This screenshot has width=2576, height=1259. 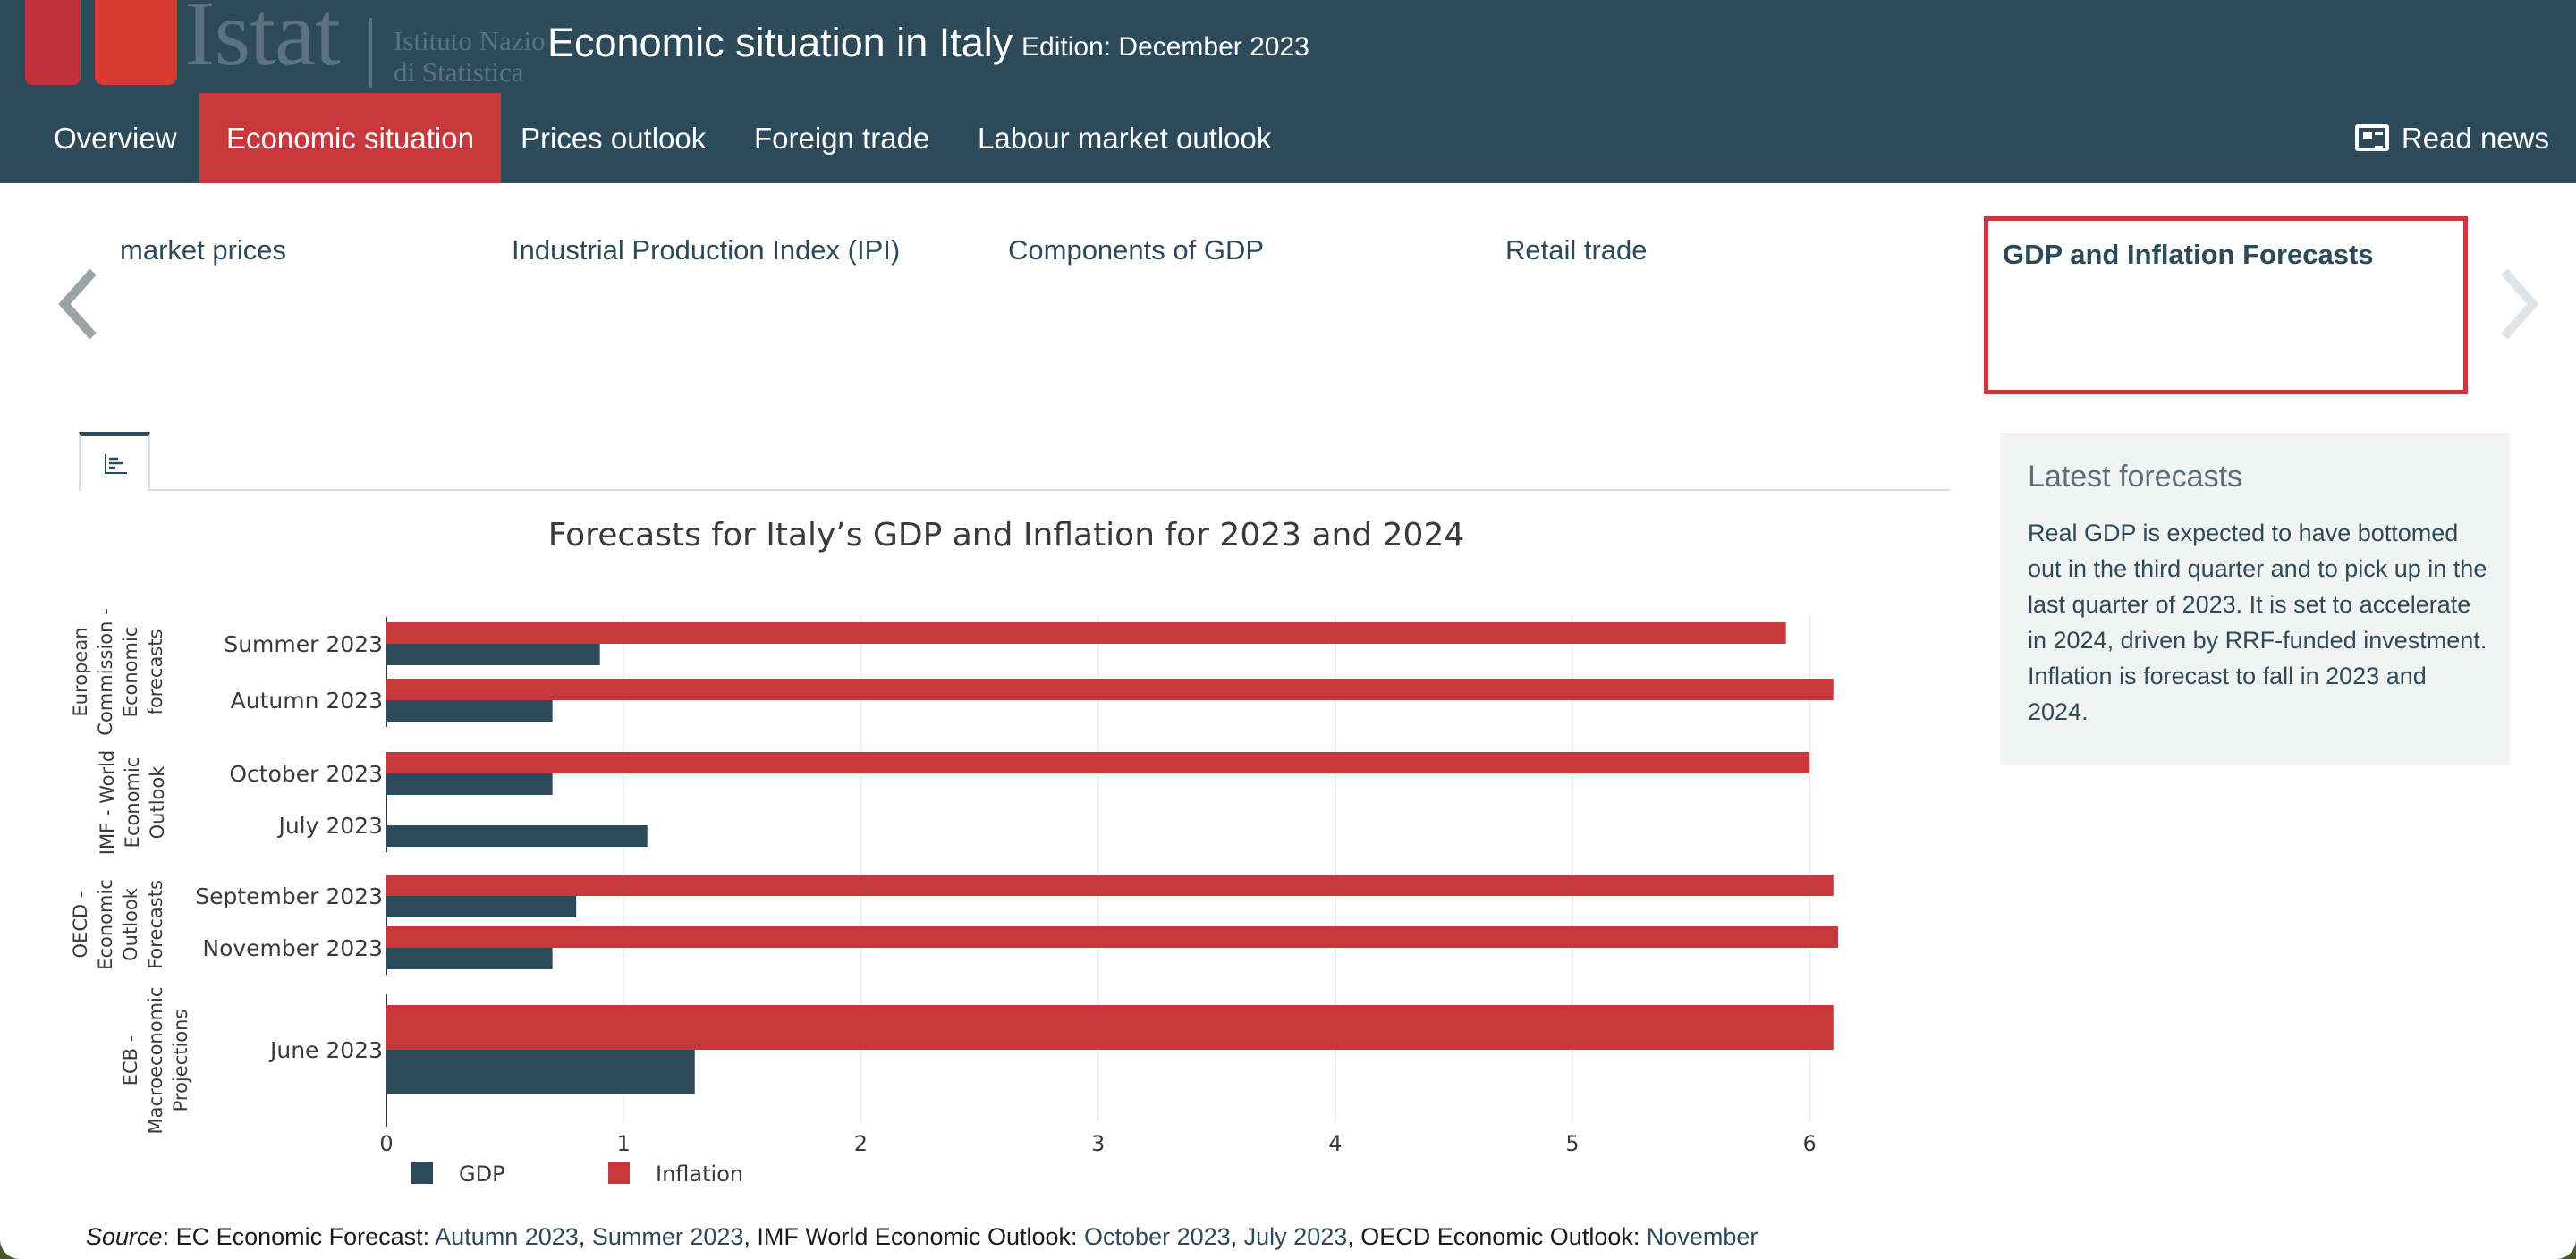 I want to click on group-label-line: OECD -, so click(x=81, y=925).